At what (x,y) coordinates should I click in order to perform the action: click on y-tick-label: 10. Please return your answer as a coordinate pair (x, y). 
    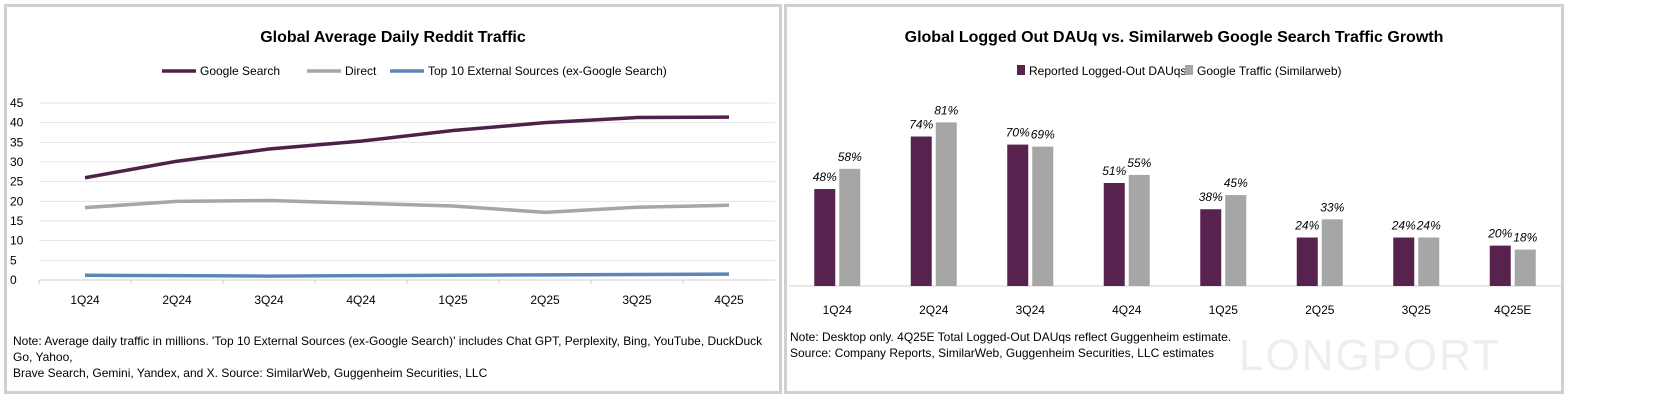
    Looking at the image, I should click on (17, 241).